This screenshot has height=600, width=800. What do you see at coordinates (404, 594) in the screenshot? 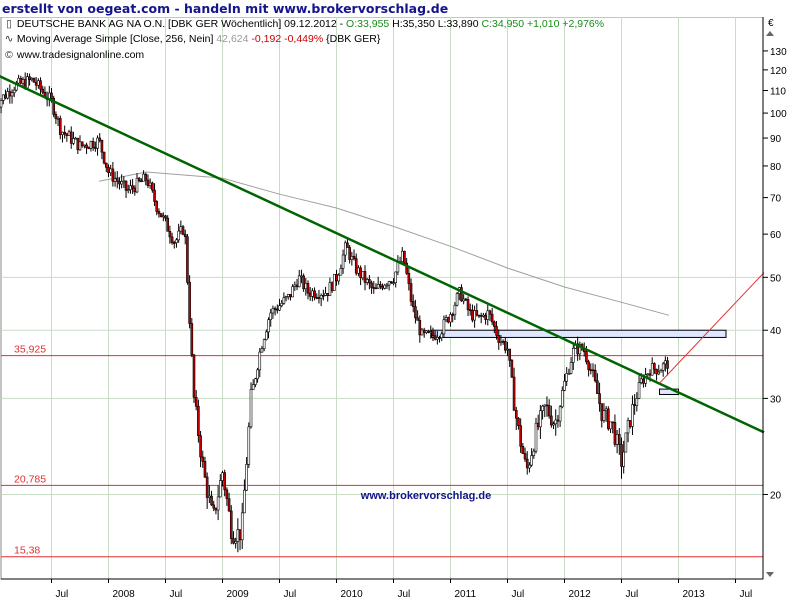
I see `x-tick-label: Jul` at bounding box center [404, 594].